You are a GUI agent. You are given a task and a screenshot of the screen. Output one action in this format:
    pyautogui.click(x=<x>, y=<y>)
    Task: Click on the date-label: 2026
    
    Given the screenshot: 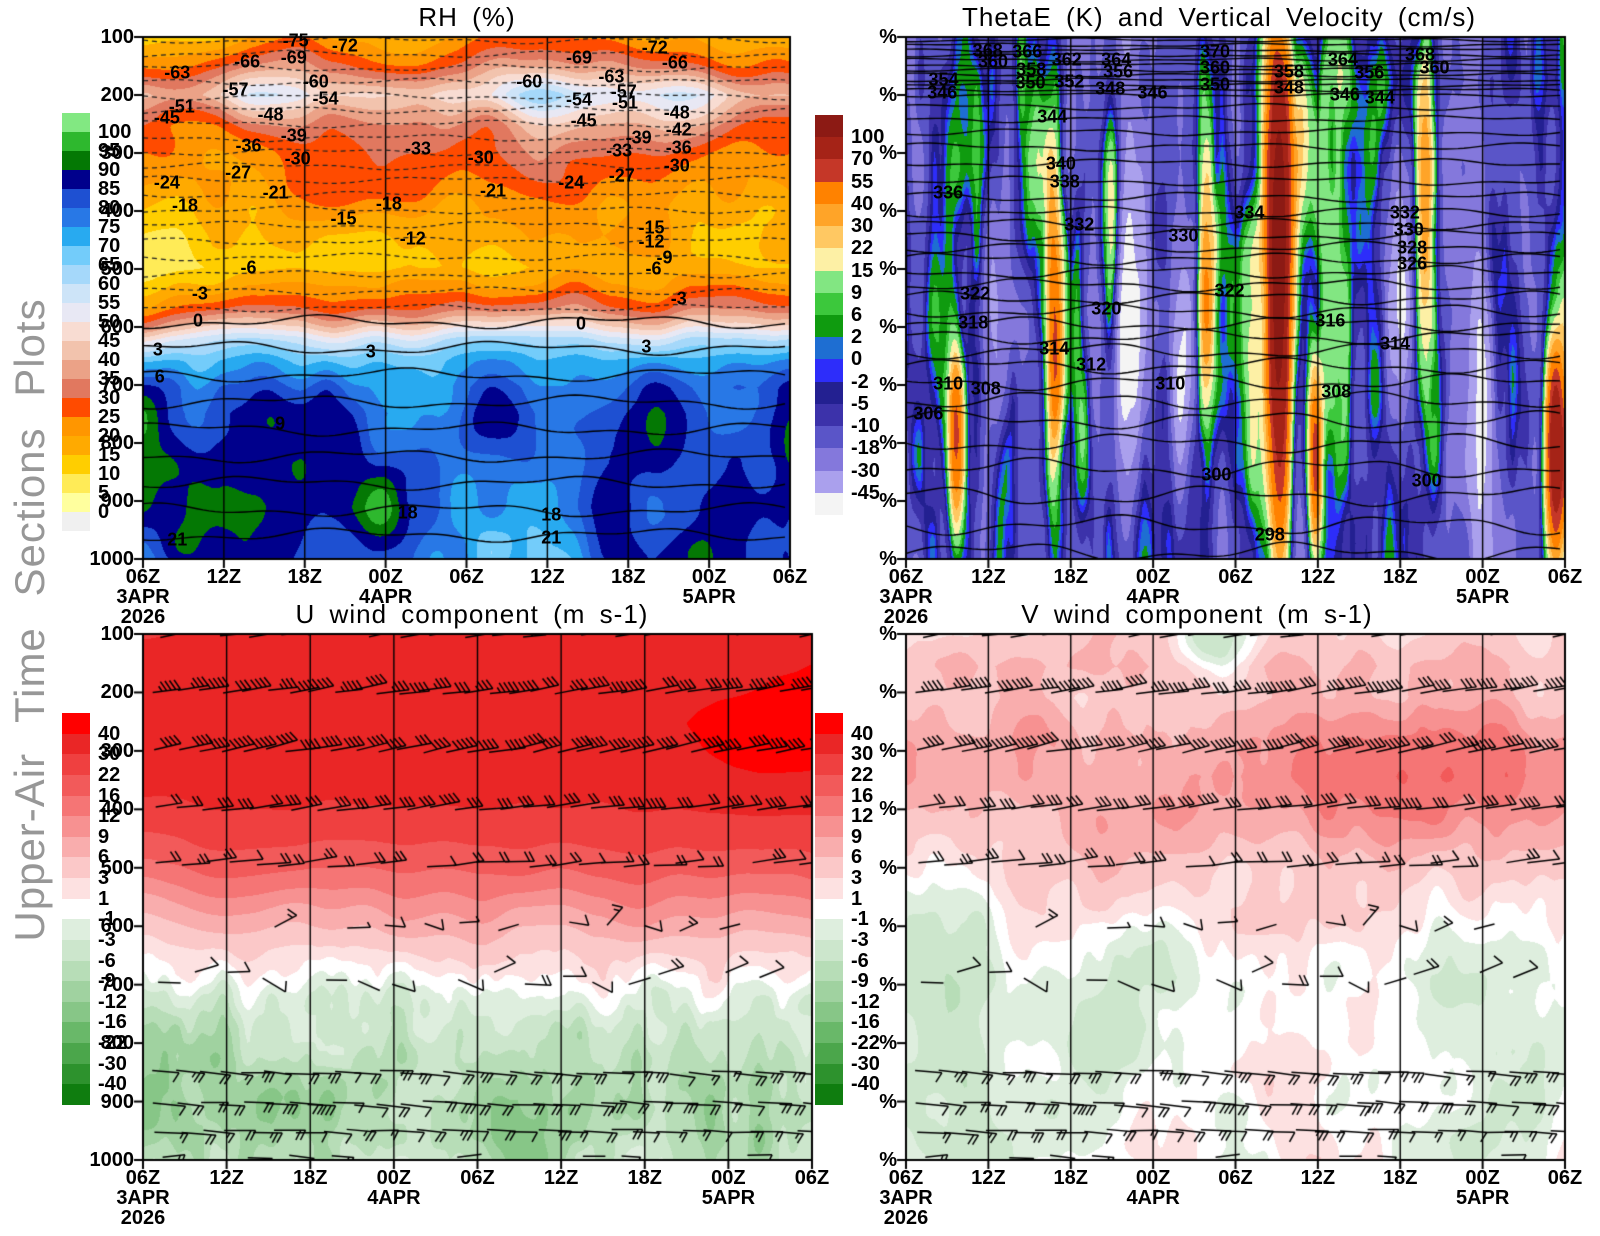 What is the action you would take?
    pyautogui.click(x=906, y=1218)
    